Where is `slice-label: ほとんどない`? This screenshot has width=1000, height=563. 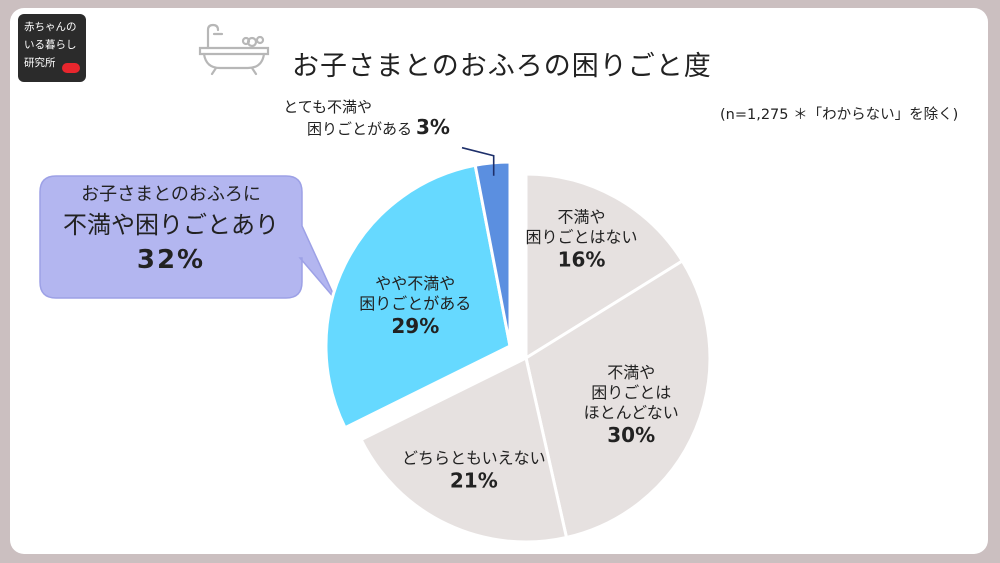
slice-label: ほとんどない is located at coordinates (631, 412).